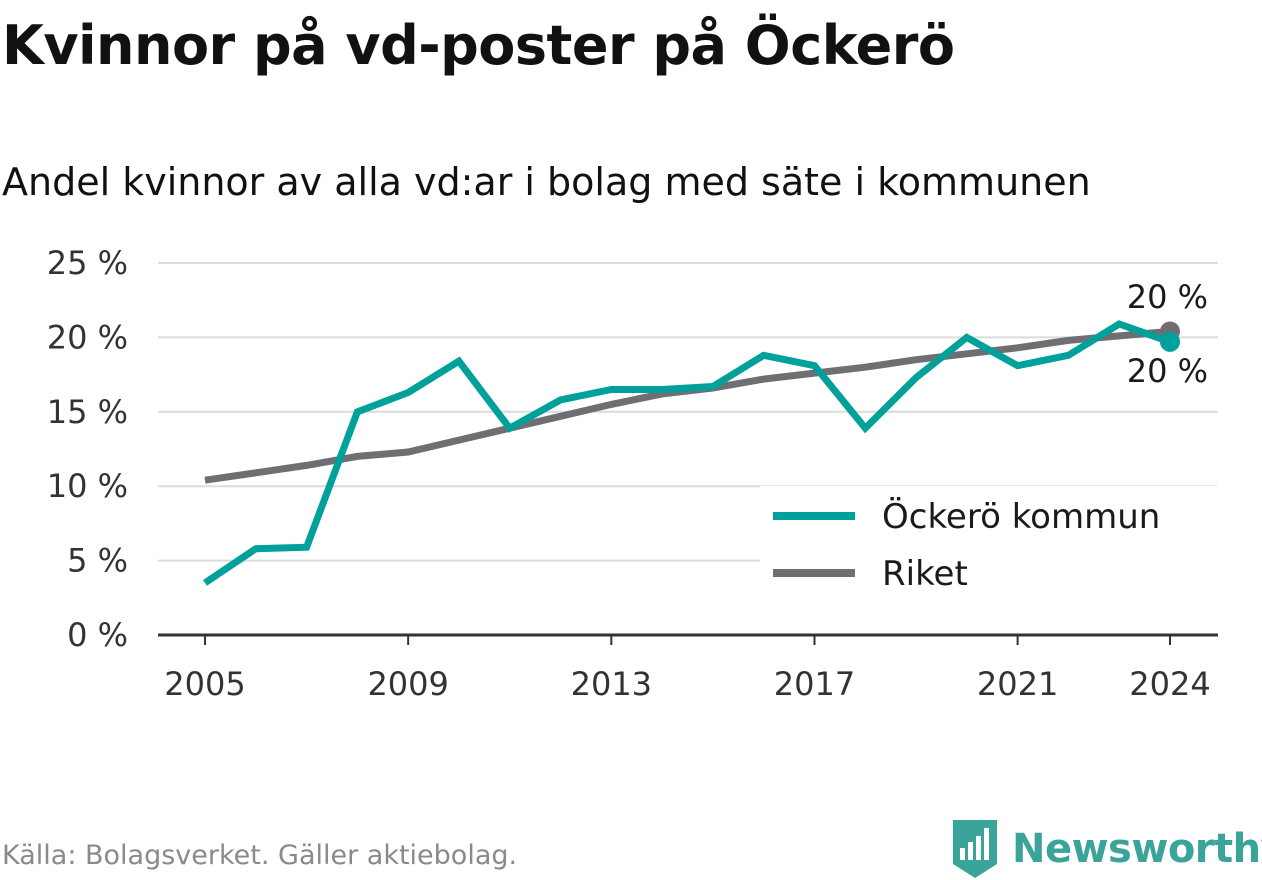  Describe the element at coordinates (87, 449) in the screenshot. I see `y-axis-ticks: 0 % 5 % 10 % 15 % 20 % 25 %` at that location.